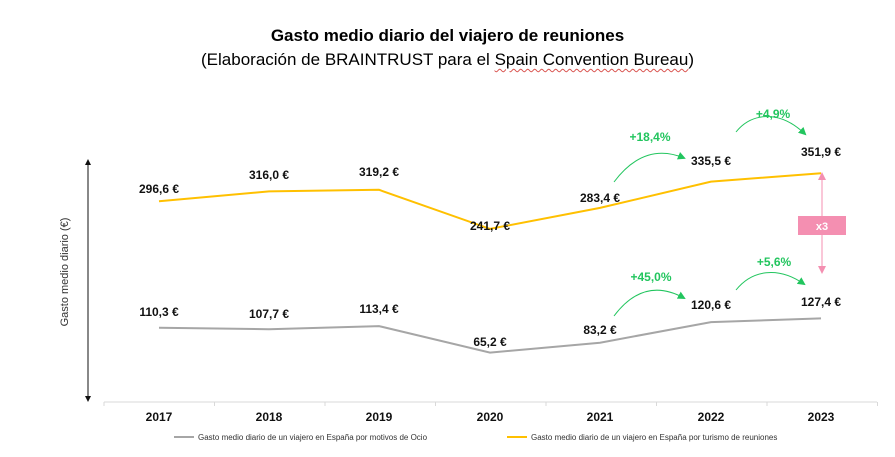 The height and width of the screenshot is (457, 895). Describe the element at coordinates (591, 59) in the screenshot. I see `subtitle-highlight: Spain Convention Bureau` at that location.